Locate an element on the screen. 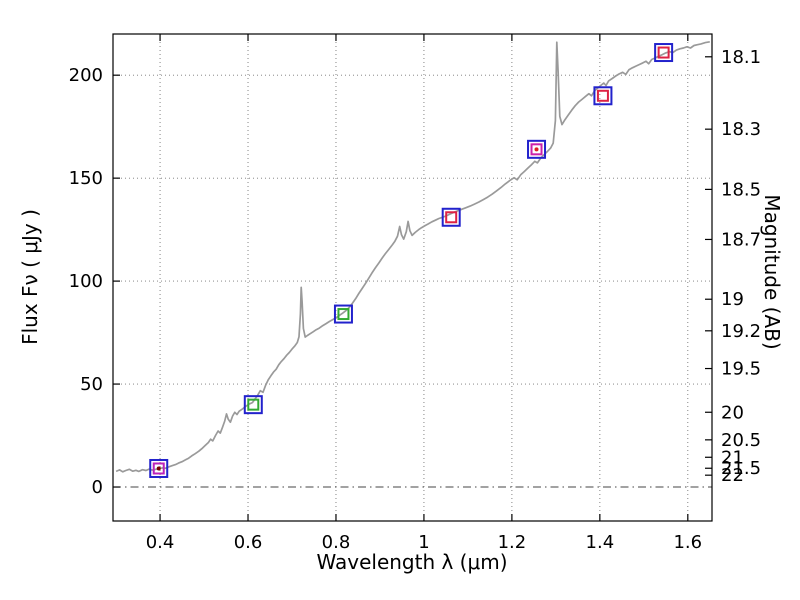 Image resolution: width=800 pixels, height=600 pixels. x-tick-label: 0.6 is located at coordinates (248, 542).